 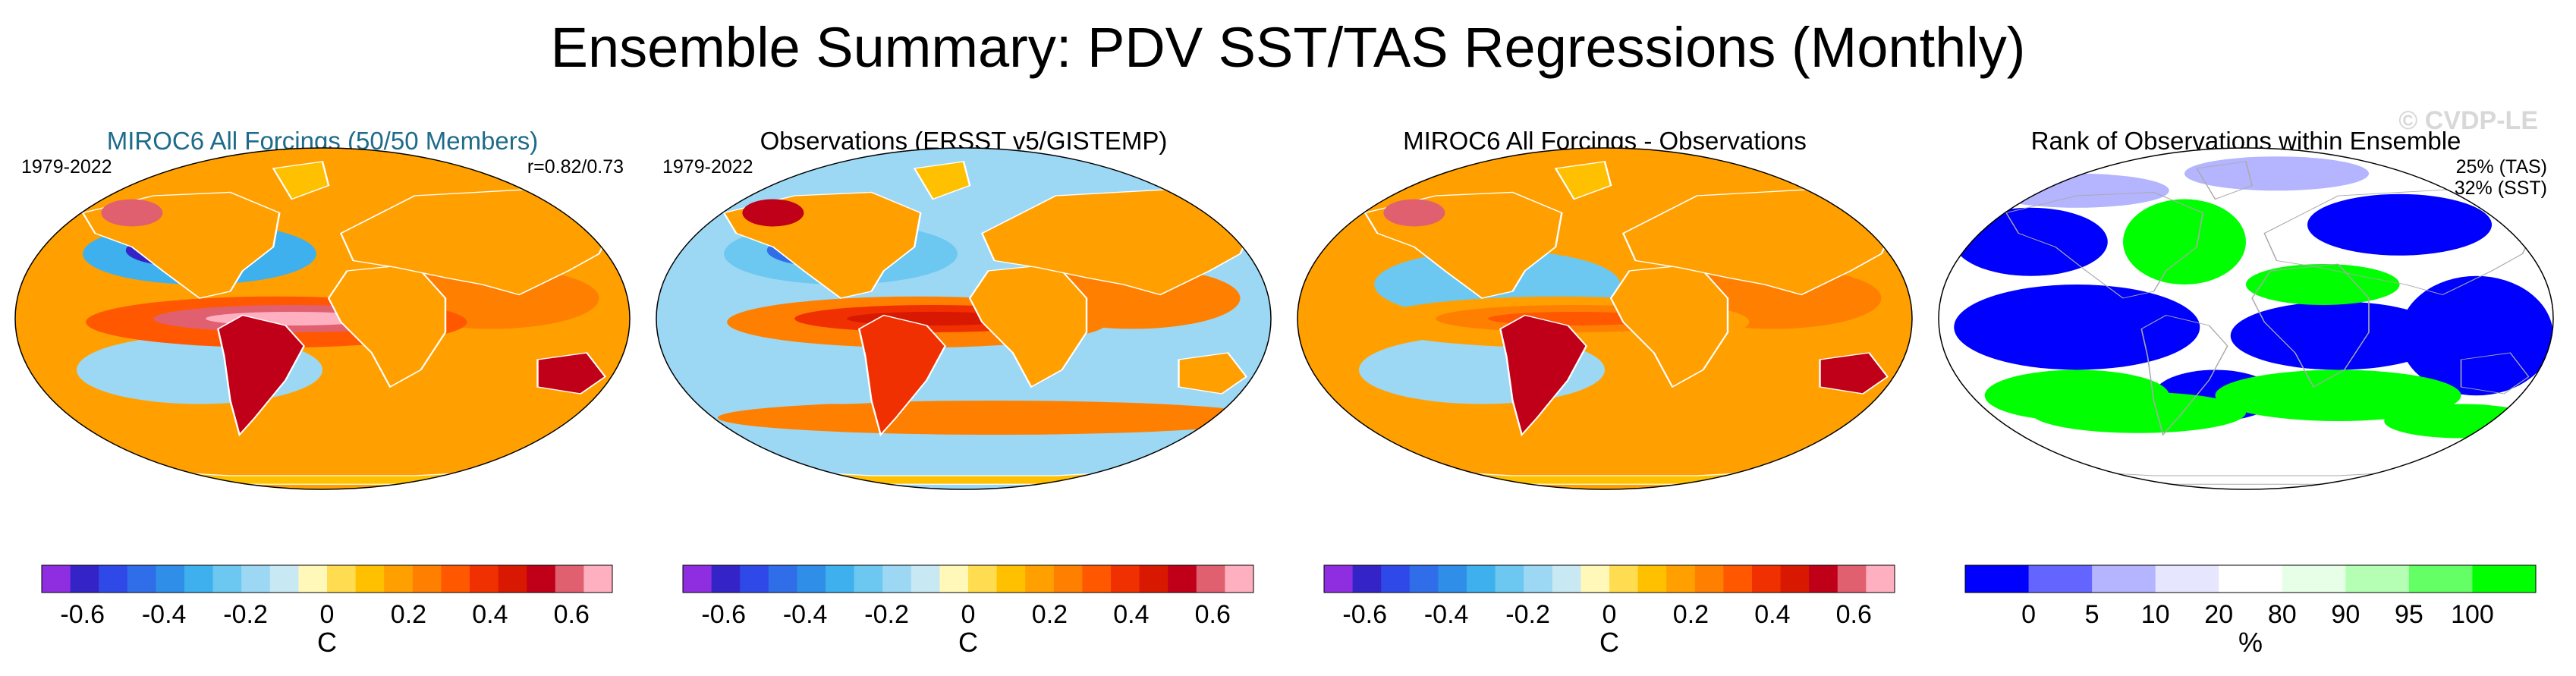 What do you see at coordinates (2310, 325) in the screenshot?
I see `coast-africa` at bounding box center [2310, 325].